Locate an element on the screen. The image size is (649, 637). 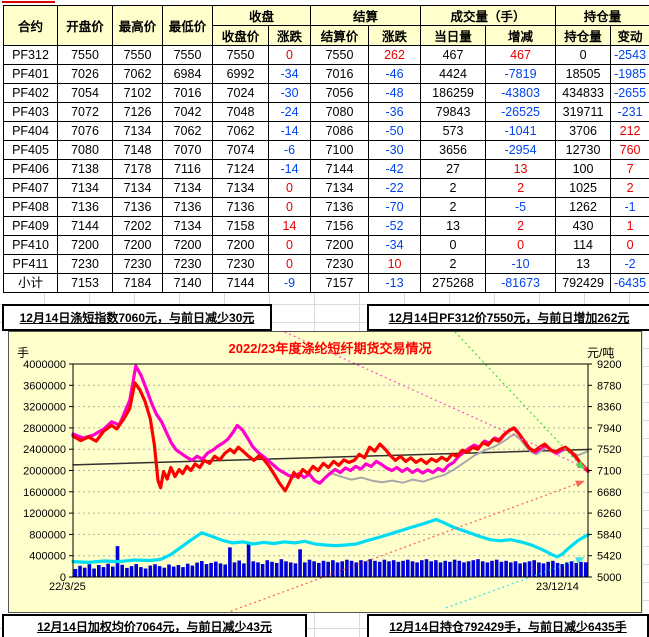
cell-涨跌-5: -34 is located at coordinates (289, 74).